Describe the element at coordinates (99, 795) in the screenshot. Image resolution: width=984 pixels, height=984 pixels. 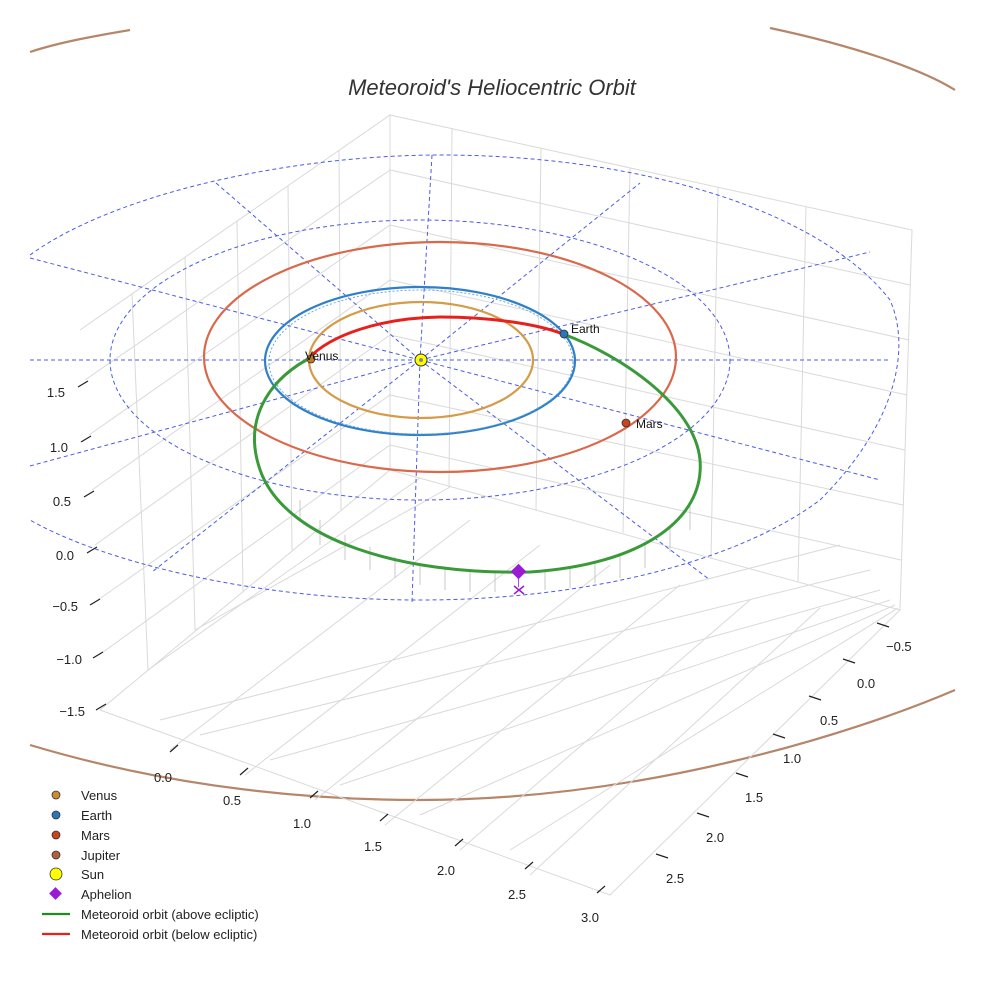
I see `legend-label: Venus` at that location.